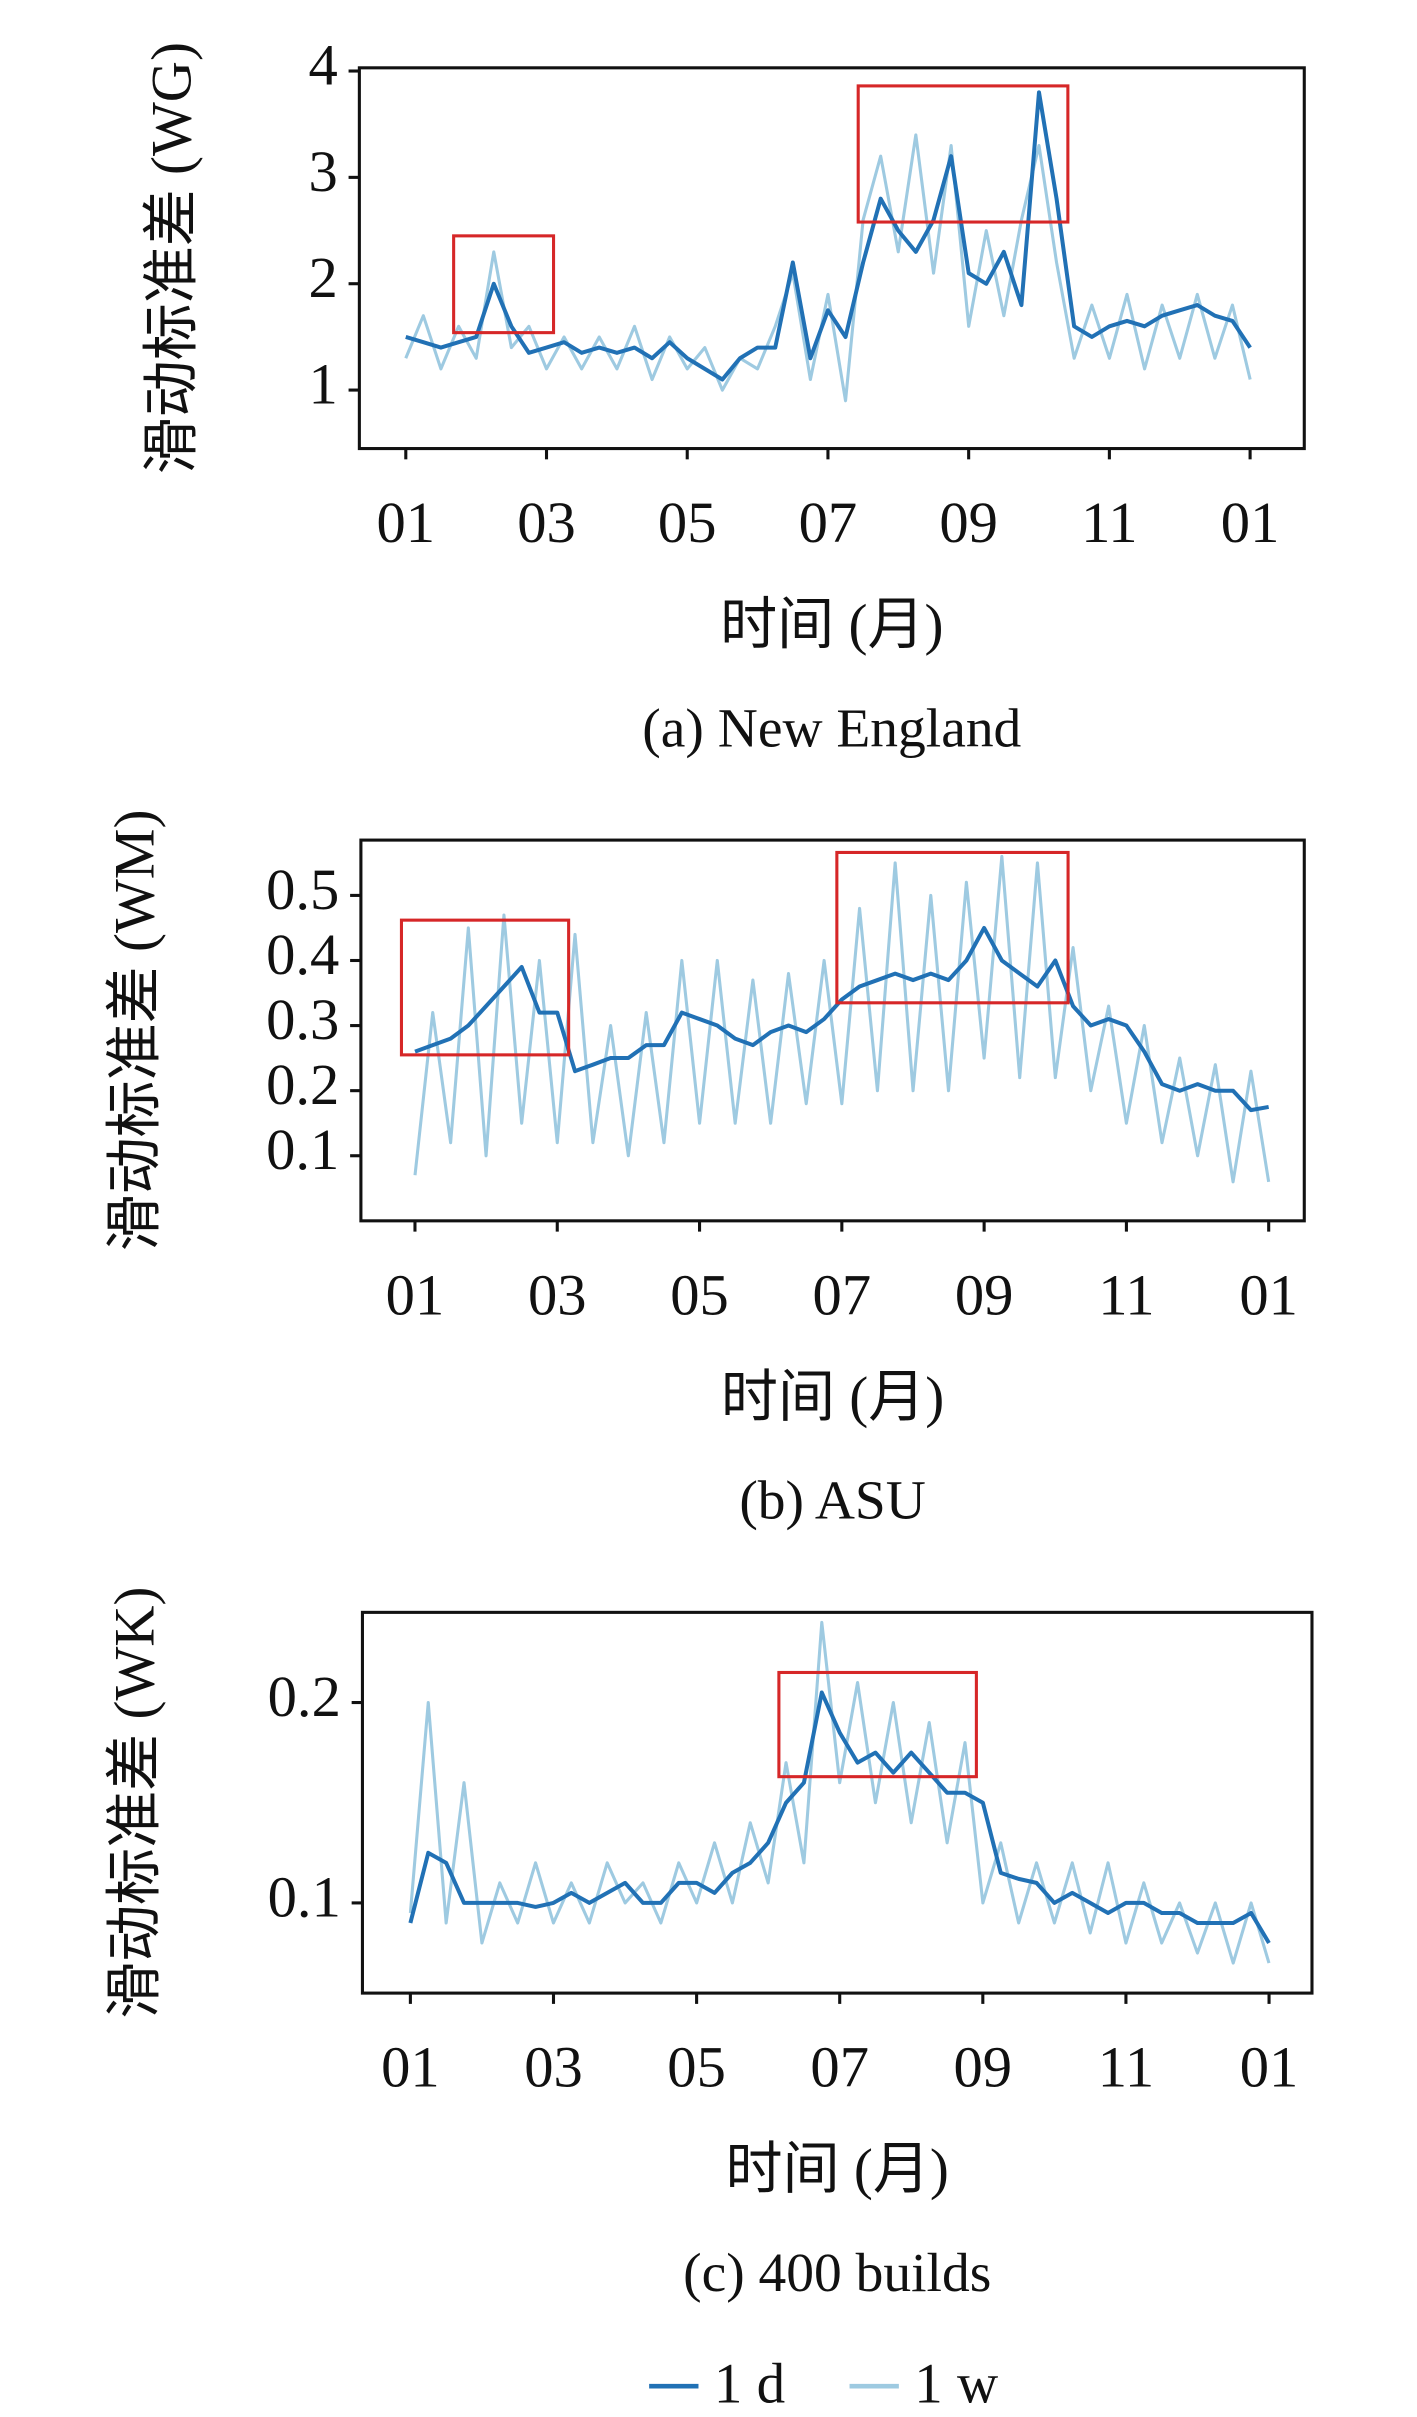 The image size is (1417, 2417). I want to click on y-axis-label: 滑动标准差 (WM), so click(135, 1031).